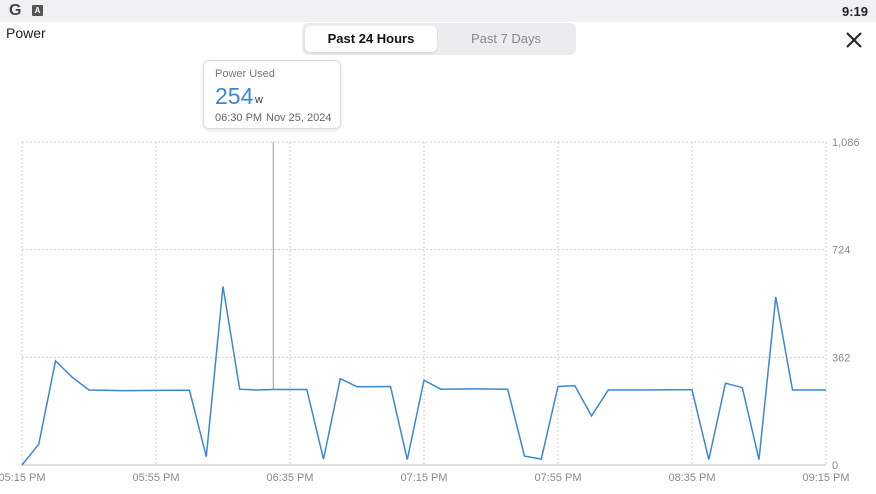  What do you see at coordinates (299, 118) in the screenshot?
I see `tooltip-date: Nov 25, 2024` at bounding box center [299, 118].